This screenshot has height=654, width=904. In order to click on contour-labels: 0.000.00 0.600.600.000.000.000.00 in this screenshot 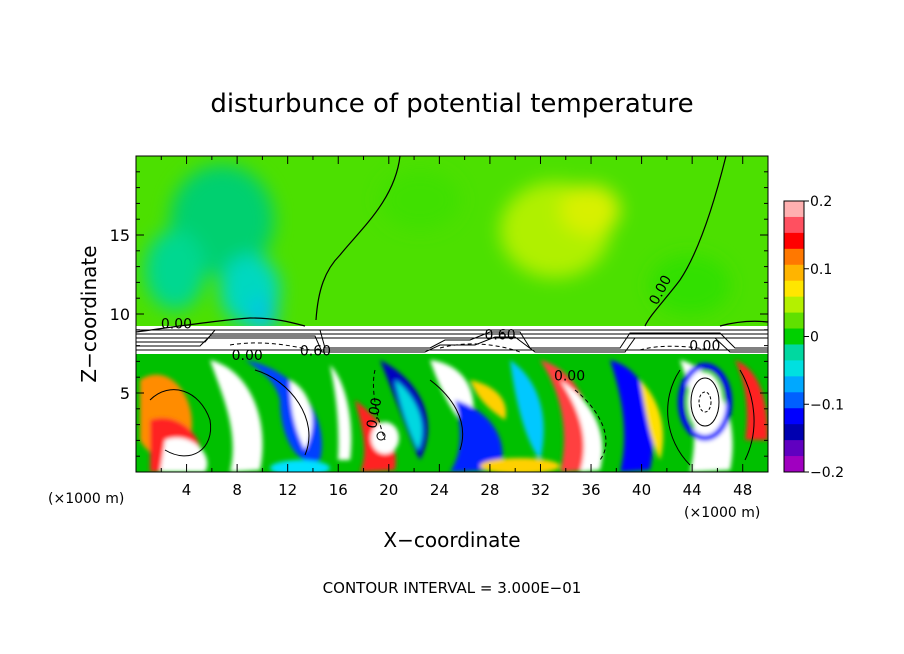, I will do `click(441, 351)`.